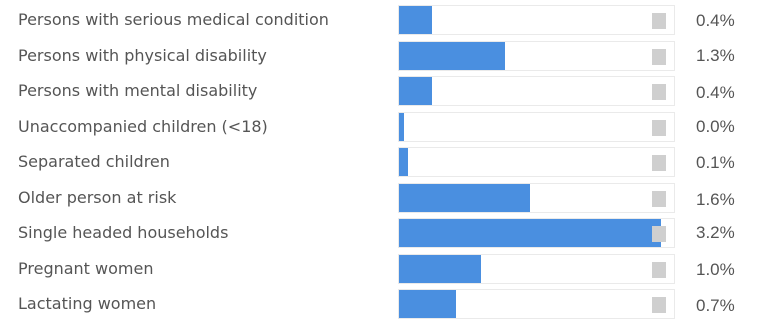 Image resolution: width=761 pixels, height=325 pixels. Describe the element at coordinates (715, 199) in the screenshot. I see `value-label: 1.6%` at that location.